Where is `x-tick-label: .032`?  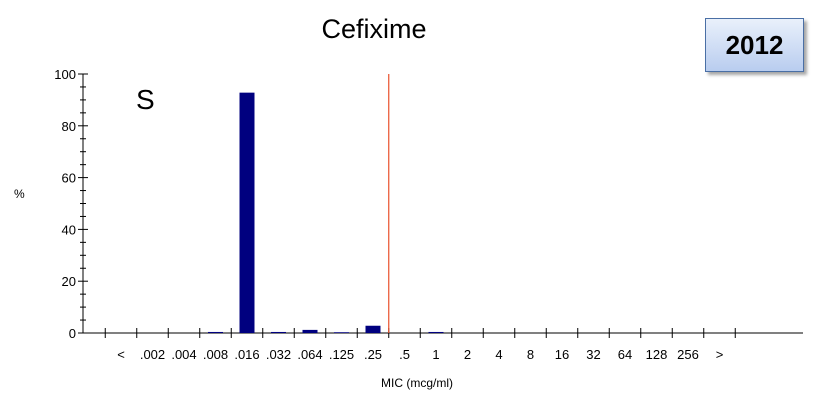 x-tick-label: .032 is located at coordinates (278, 354).